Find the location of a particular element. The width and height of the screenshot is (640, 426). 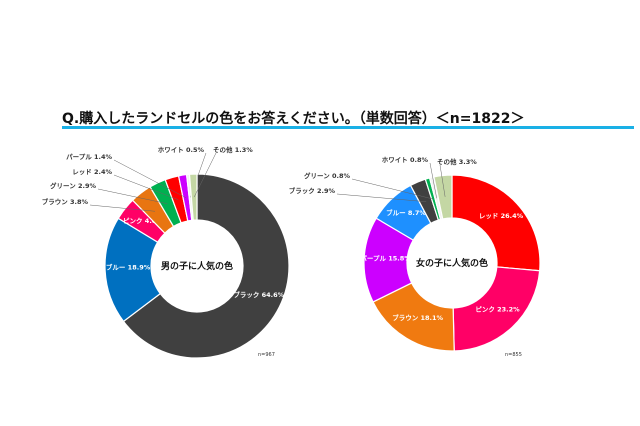

slice-label: パープル 1.4% is located at coordinates (89, 156).